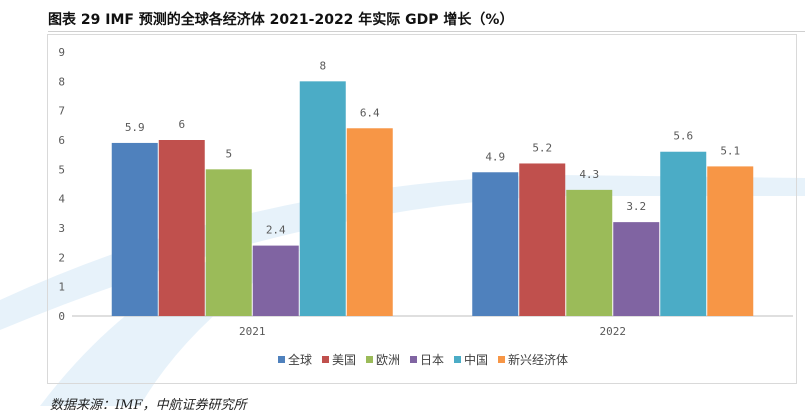 This screenshot has height=413, width=805. Describe the element at coordinates (538, 360) in the screenshot. I see `legend-label: 新兴经济体` at that location.